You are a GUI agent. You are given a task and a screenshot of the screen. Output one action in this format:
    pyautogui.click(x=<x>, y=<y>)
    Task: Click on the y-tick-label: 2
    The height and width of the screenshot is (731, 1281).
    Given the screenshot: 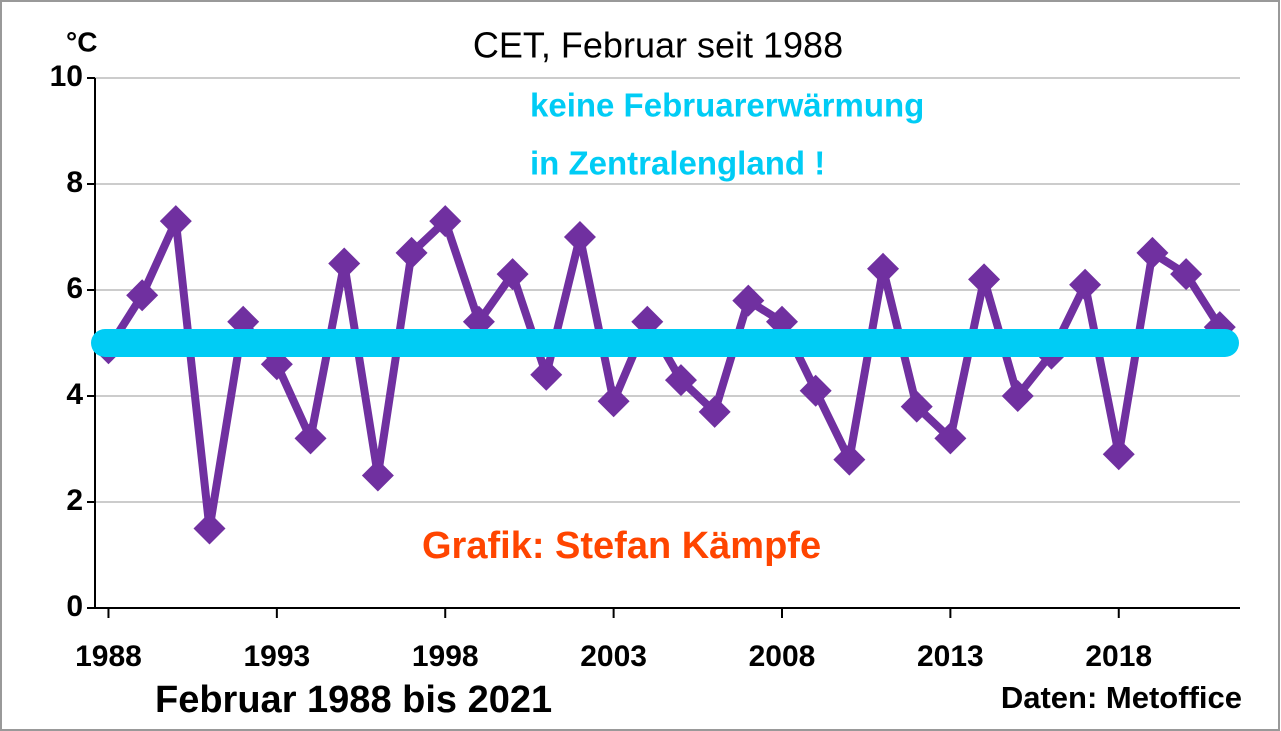 What is the action you would take?
    pyautogui.click(x=74, y=500)
    